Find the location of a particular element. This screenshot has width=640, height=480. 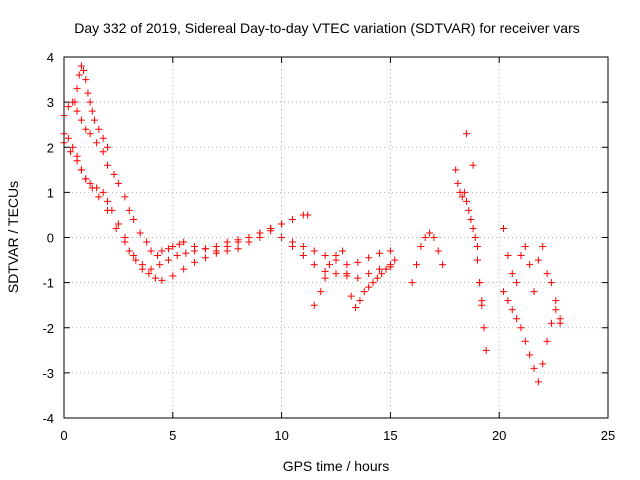

y-tick-label: -4 is located at coordinates (48, 418).